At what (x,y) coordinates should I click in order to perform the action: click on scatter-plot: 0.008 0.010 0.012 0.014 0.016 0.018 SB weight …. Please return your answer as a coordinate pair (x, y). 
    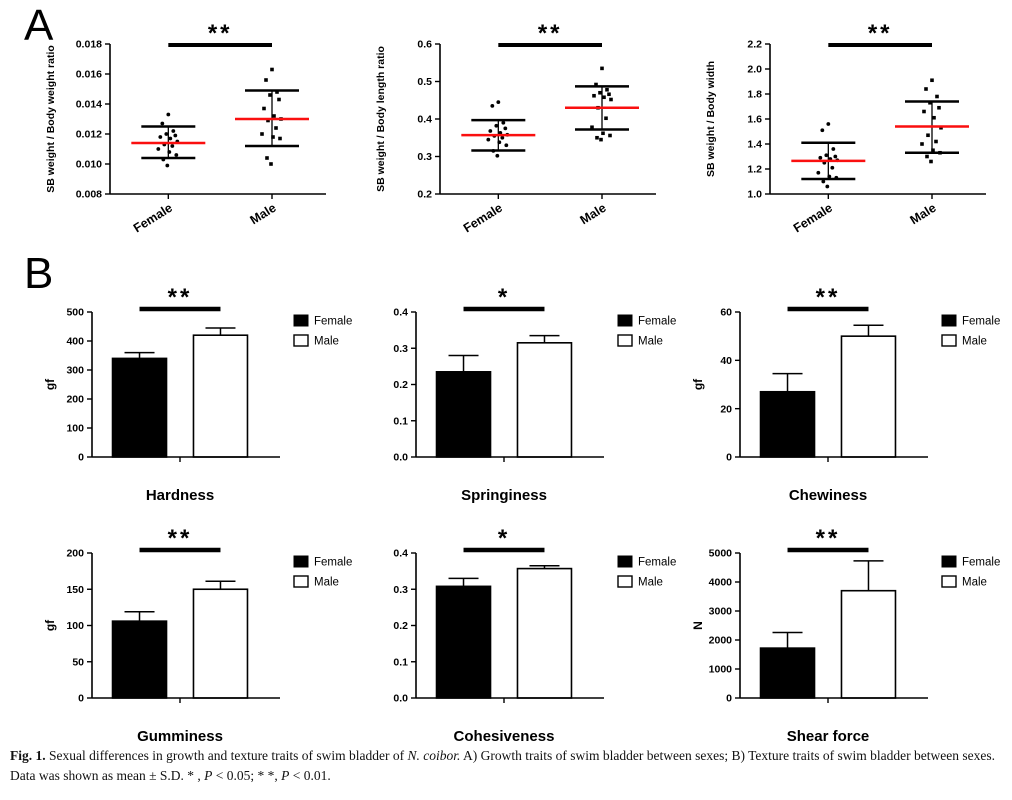
    Looking at the image, I should click on (185, 127).